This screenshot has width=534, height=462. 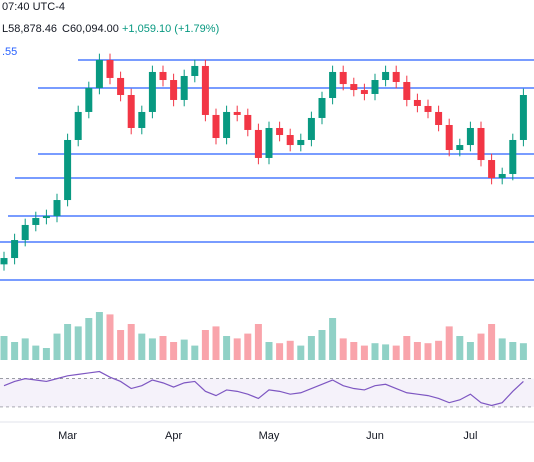 I want to click on change-label: +1,059.10 (+1.79%), so click(x=170, y=29).